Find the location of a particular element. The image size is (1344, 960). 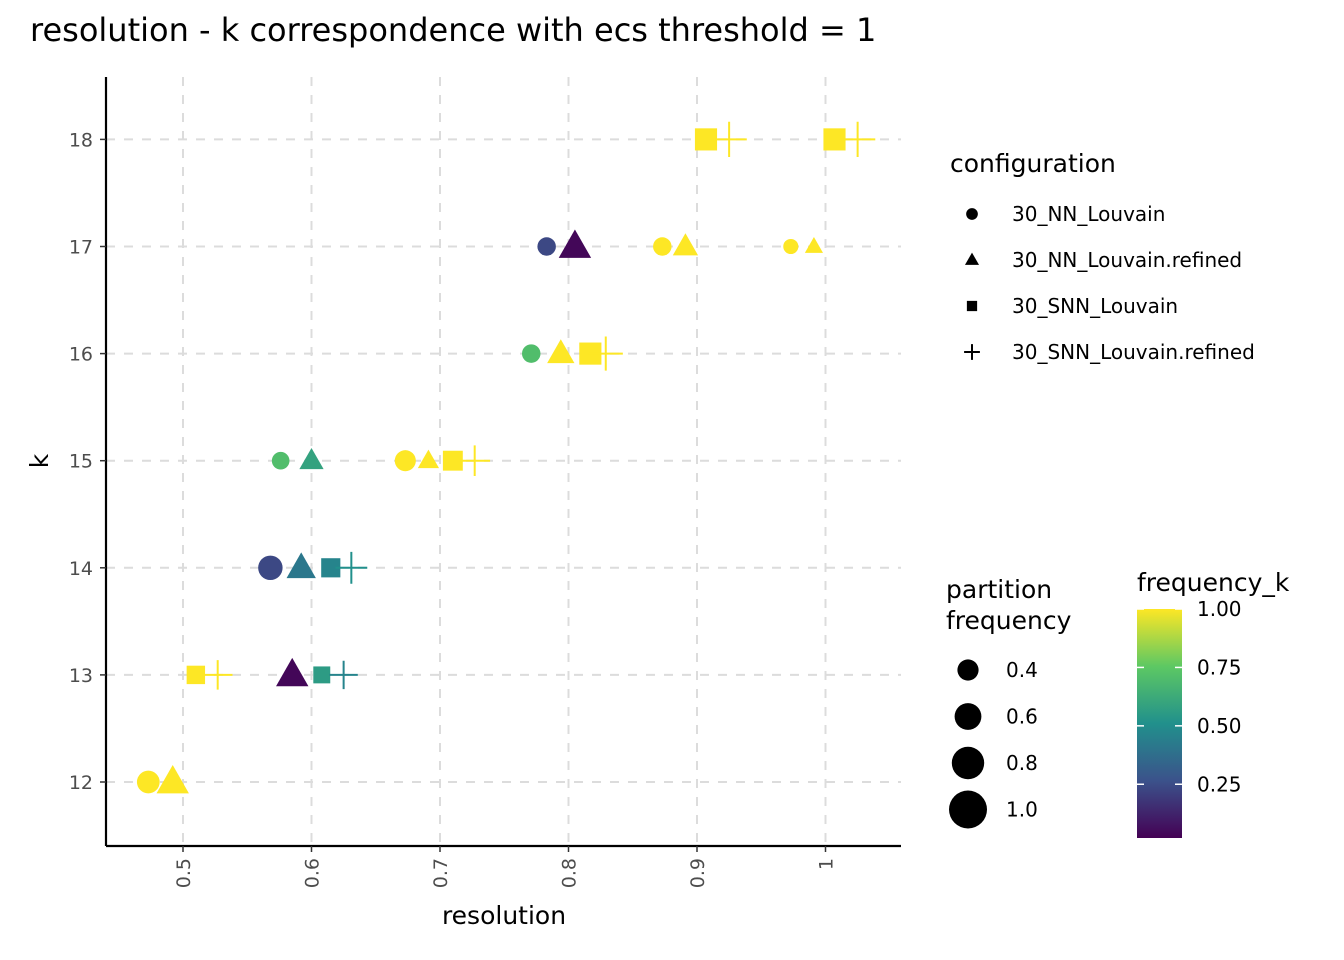

x-tick-label: 1 is located at coordinates (827, 864).